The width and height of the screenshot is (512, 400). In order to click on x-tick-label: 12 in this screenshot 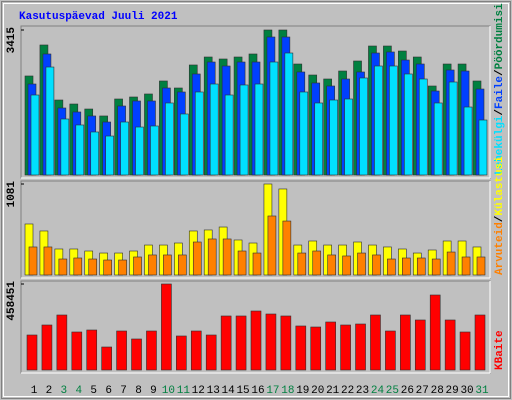, I will do `click(198, 391)`.